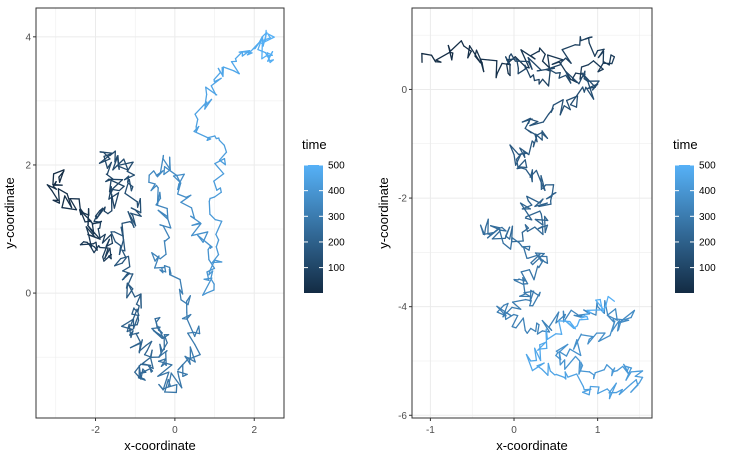  Describe the element at coordinates (95, 430) in the screenshot. I see `x-tick-label: -2` at that location.